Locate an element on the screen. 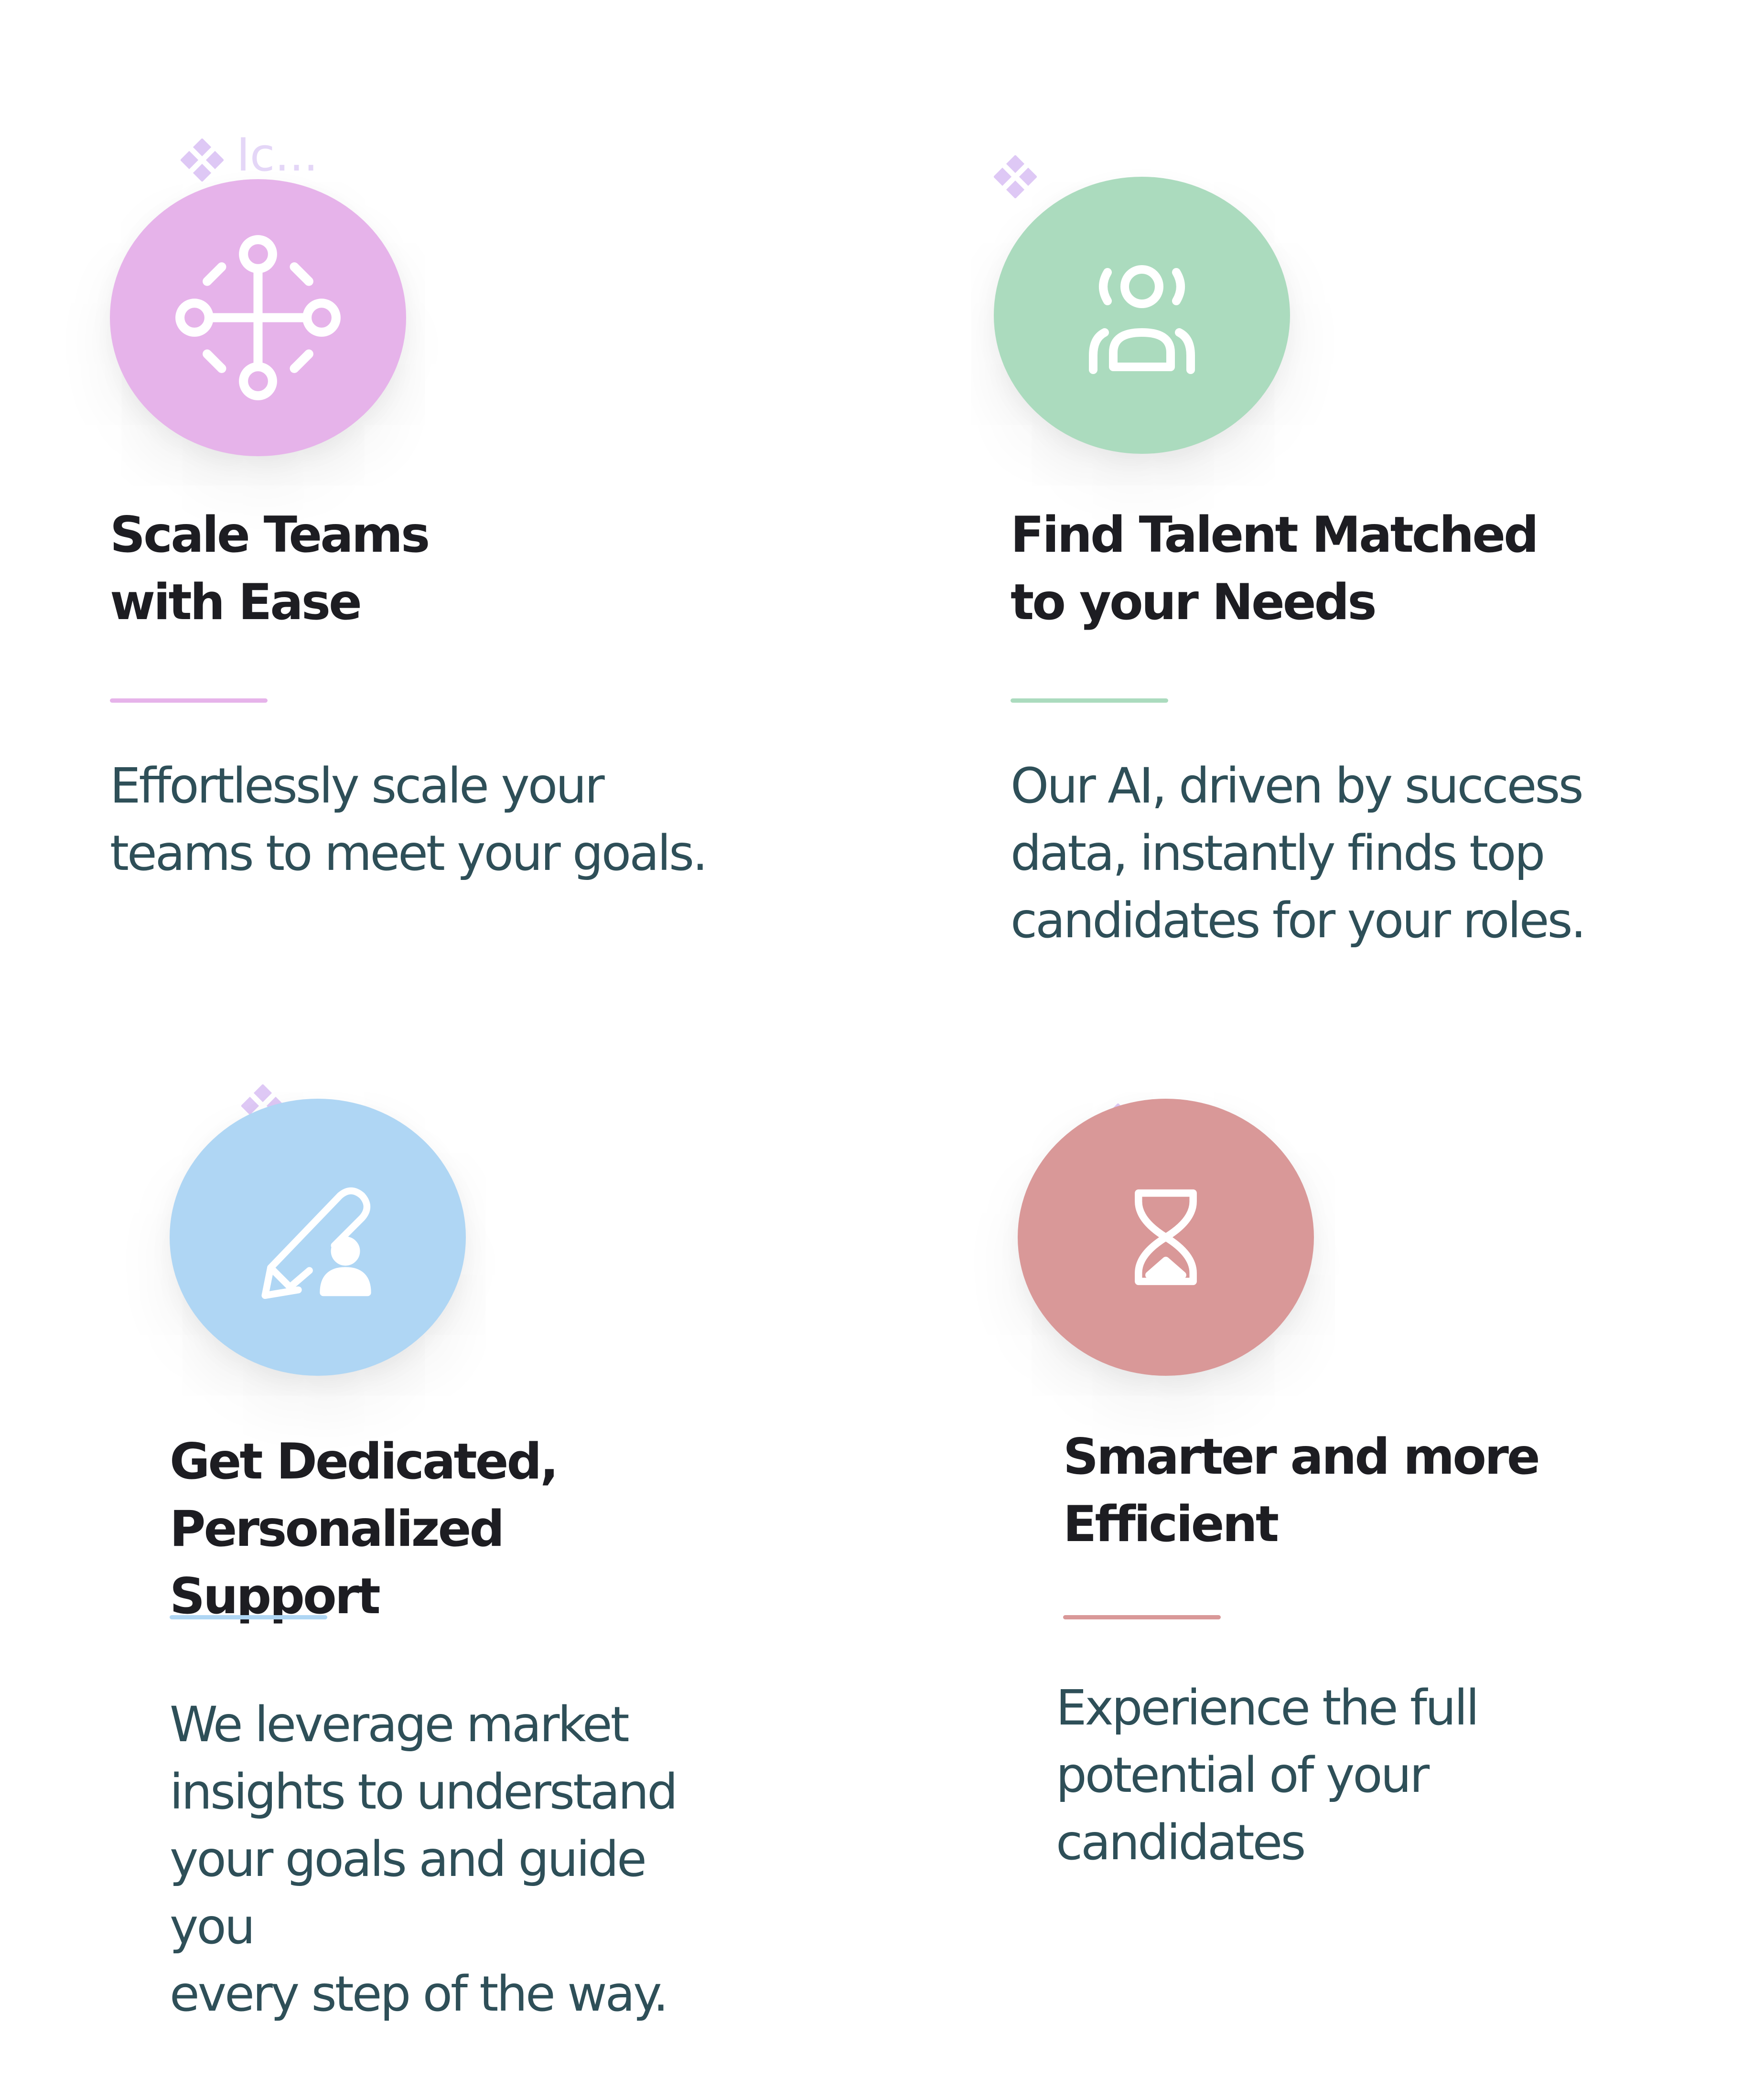 The image size is (1764, 2078). blue-circle-badge is located at coordinates (318, 1237).